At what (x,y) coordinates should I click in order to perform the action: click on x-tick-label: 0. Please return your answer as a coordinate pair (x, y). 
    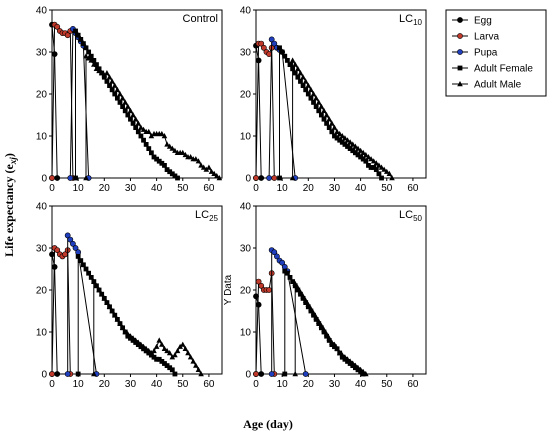
    Looking at the image, I should click on (52, 188).